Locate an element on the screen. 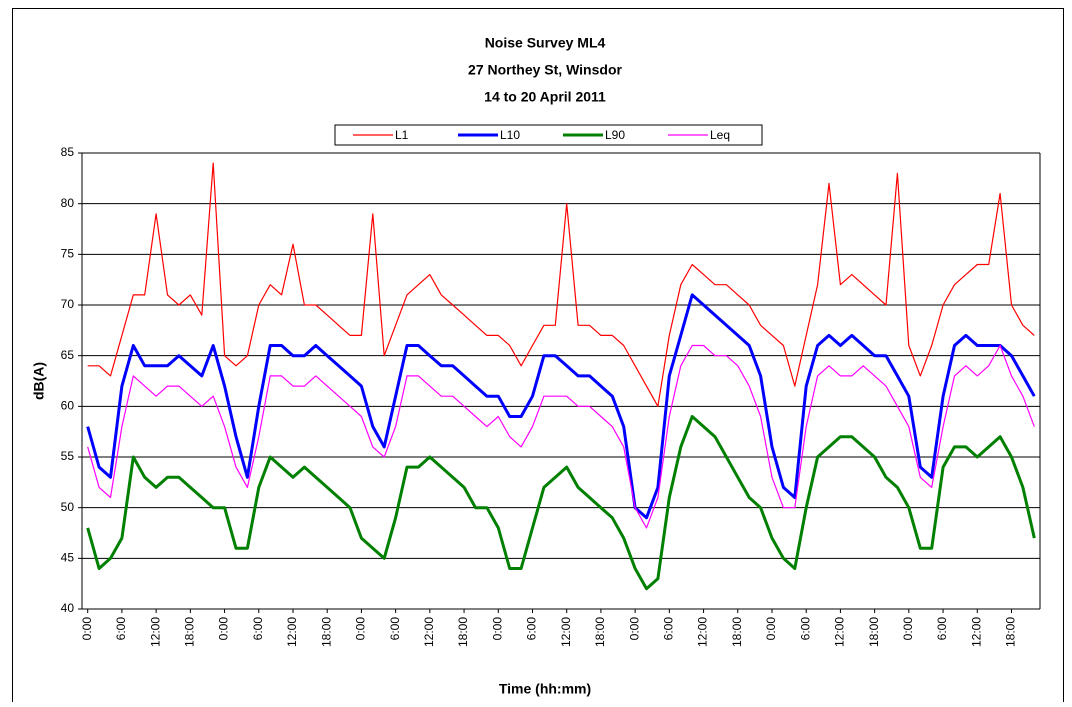 The image size is (1072, 707). legend-label: Leq is located at coordinates (720, 135).